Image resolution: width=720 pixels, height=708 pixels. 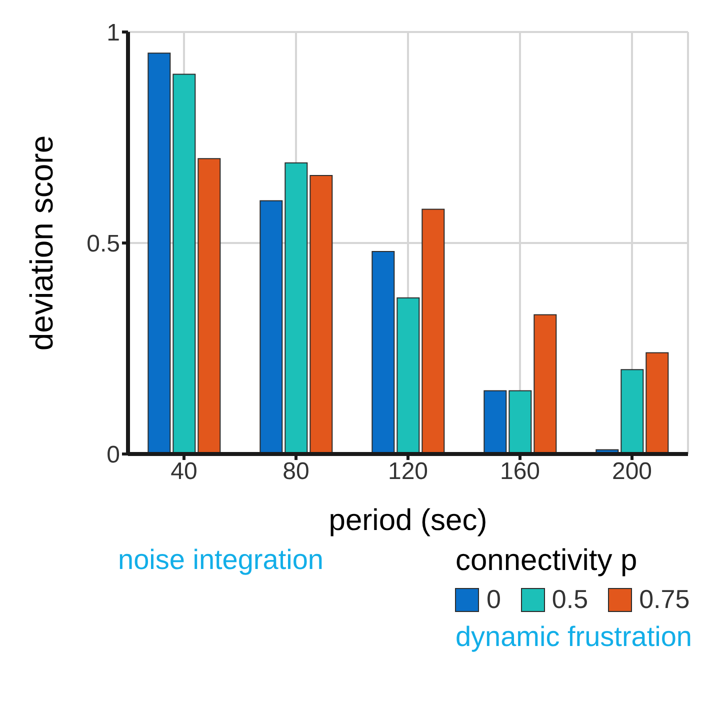 What do you see at coordinates (632, 472) in the screenshot?
I see `x-tick-label: 200` at bounding box center [632, 472].